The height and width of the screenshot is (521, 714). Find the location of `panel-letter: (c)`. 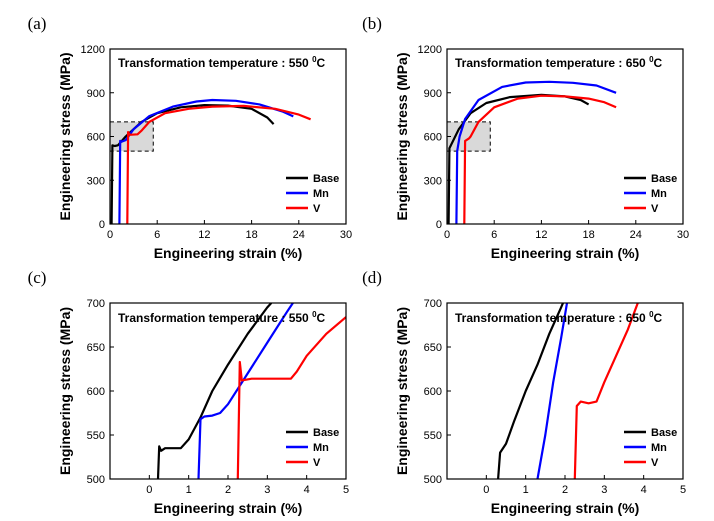

panel-letter: (c) is located at coordinates (37, 277).